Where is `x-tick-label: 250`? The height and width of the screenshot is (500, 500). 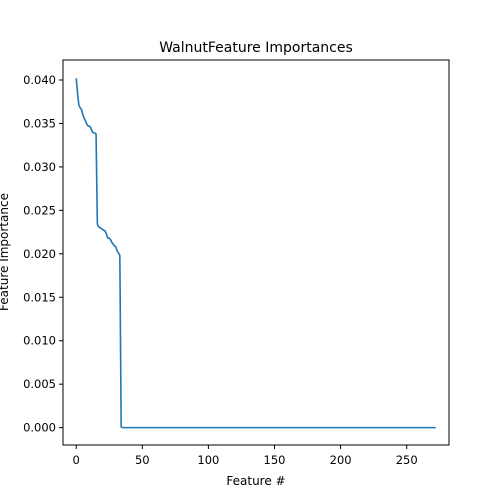 x-tick-label: 250 is located at coordinates (407, 460).